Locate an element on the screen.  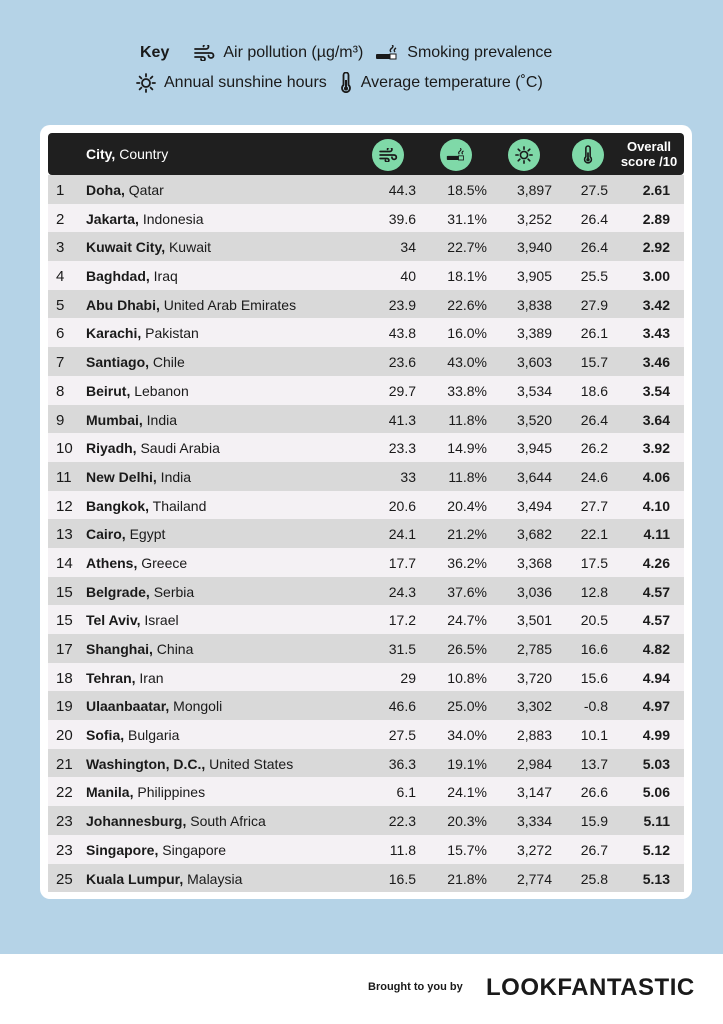
header-temperature-badge is located at coordinates (588, 155).